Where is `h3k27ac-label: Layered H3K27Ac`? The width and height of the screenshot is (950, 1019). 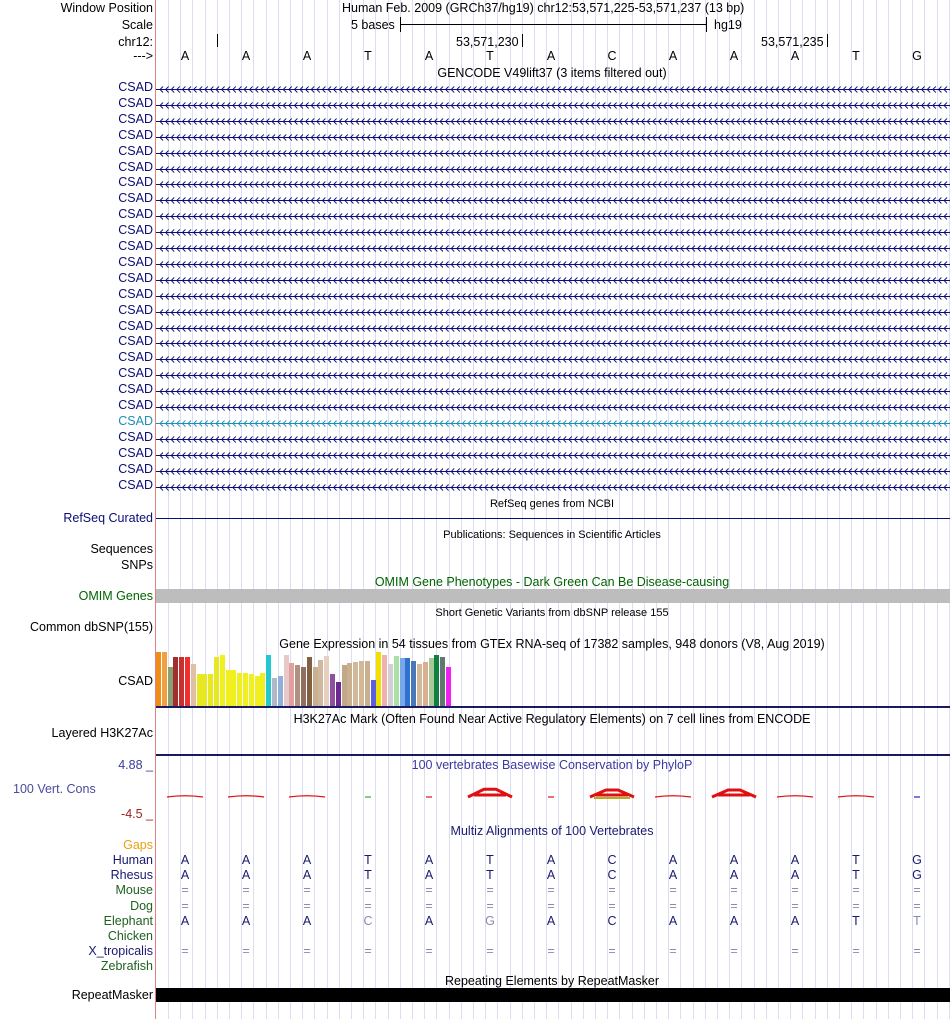
h3k27ac-label: Layered H3K27Ac is located at coordinates (102, 733).